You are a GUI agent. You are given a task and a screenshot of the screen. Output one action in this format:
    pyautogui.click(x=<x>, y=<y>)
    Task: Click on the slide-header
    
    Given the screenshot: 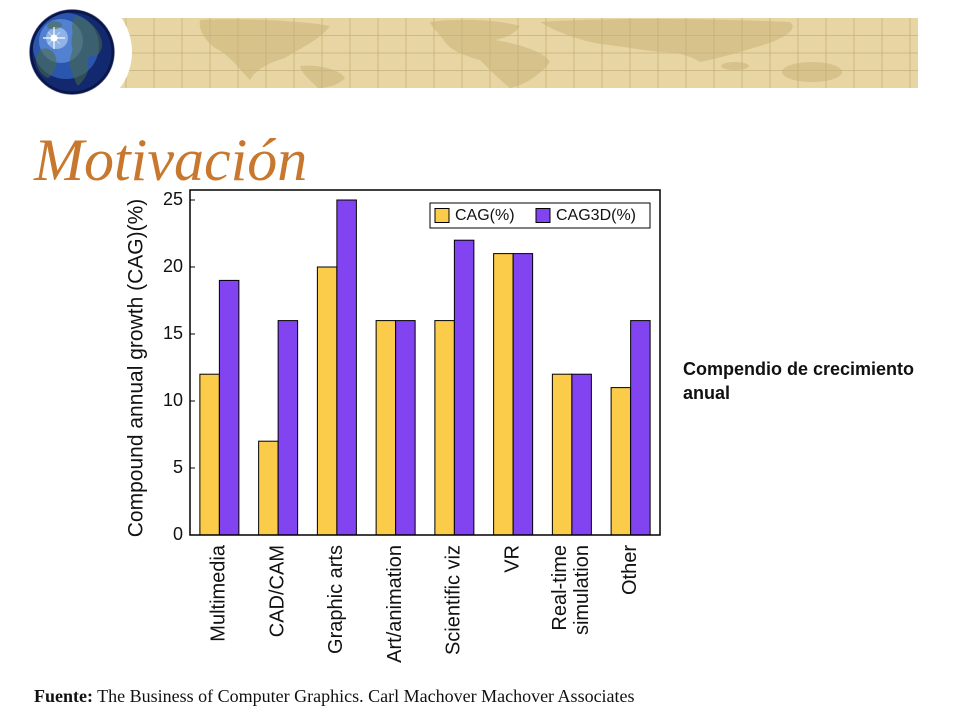 What is the action you would take?
    pyautogui.click(x=465, y=50)
    